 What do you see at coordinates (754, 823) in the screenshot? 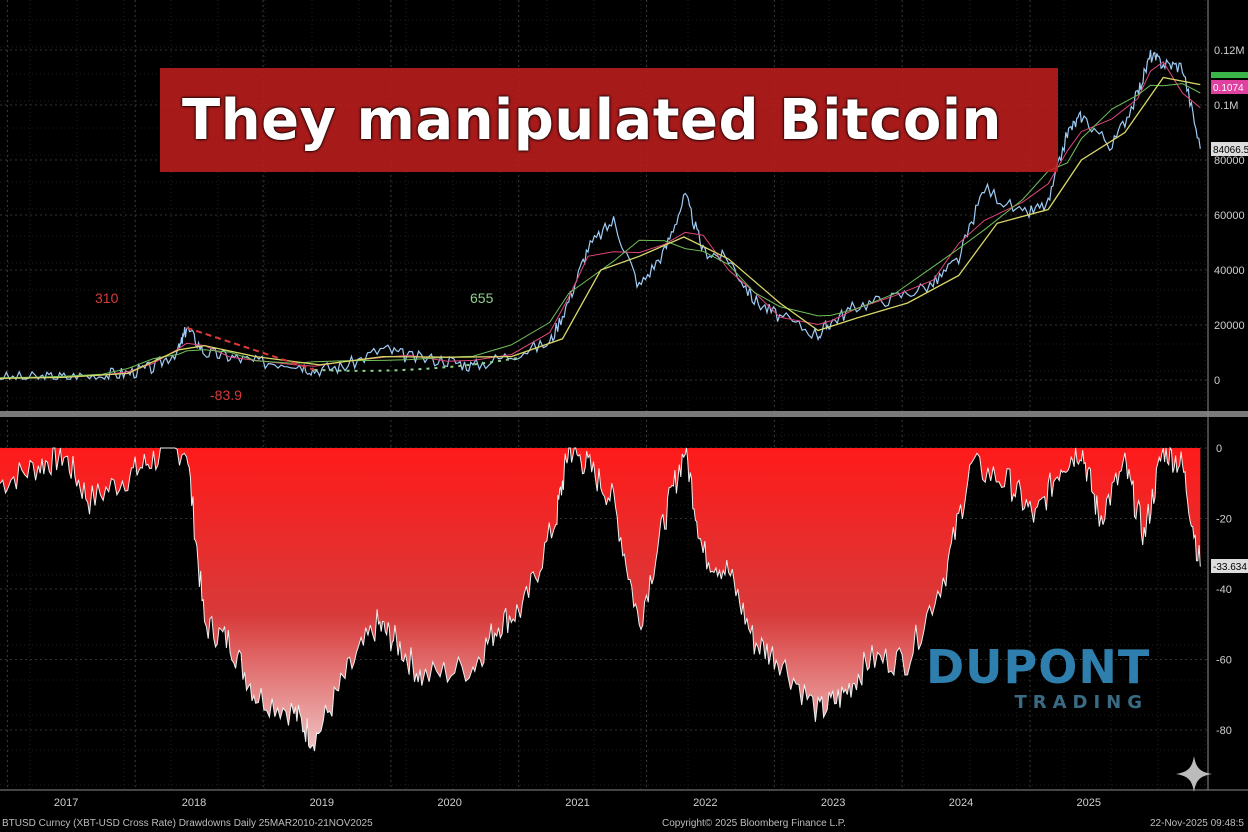
I see `footer-center: Copyright© 2025 Bloomberg Finance L.P.` at bounding box center [754, 823].